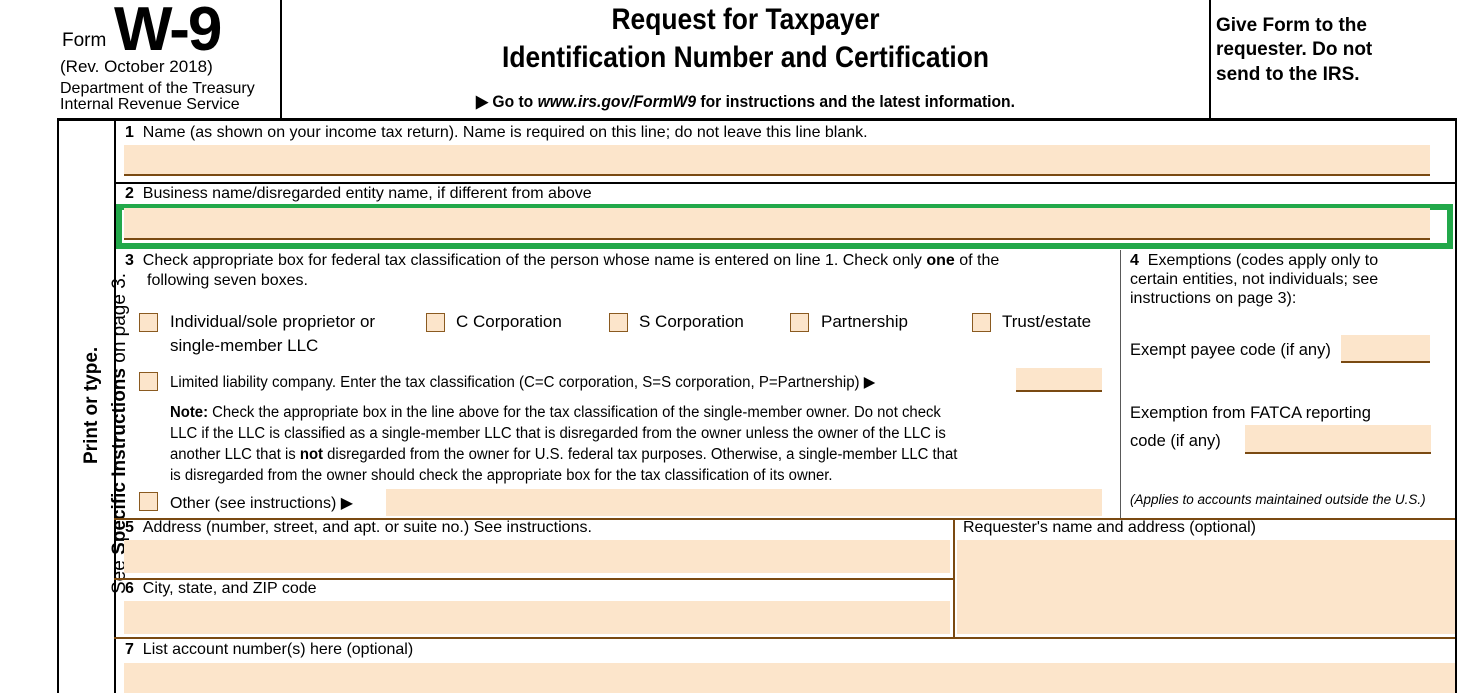 This screenshot has width=1469, height=693. I want to click on line6-label: 6 City, state, and ZIP code, so click(221, 589).